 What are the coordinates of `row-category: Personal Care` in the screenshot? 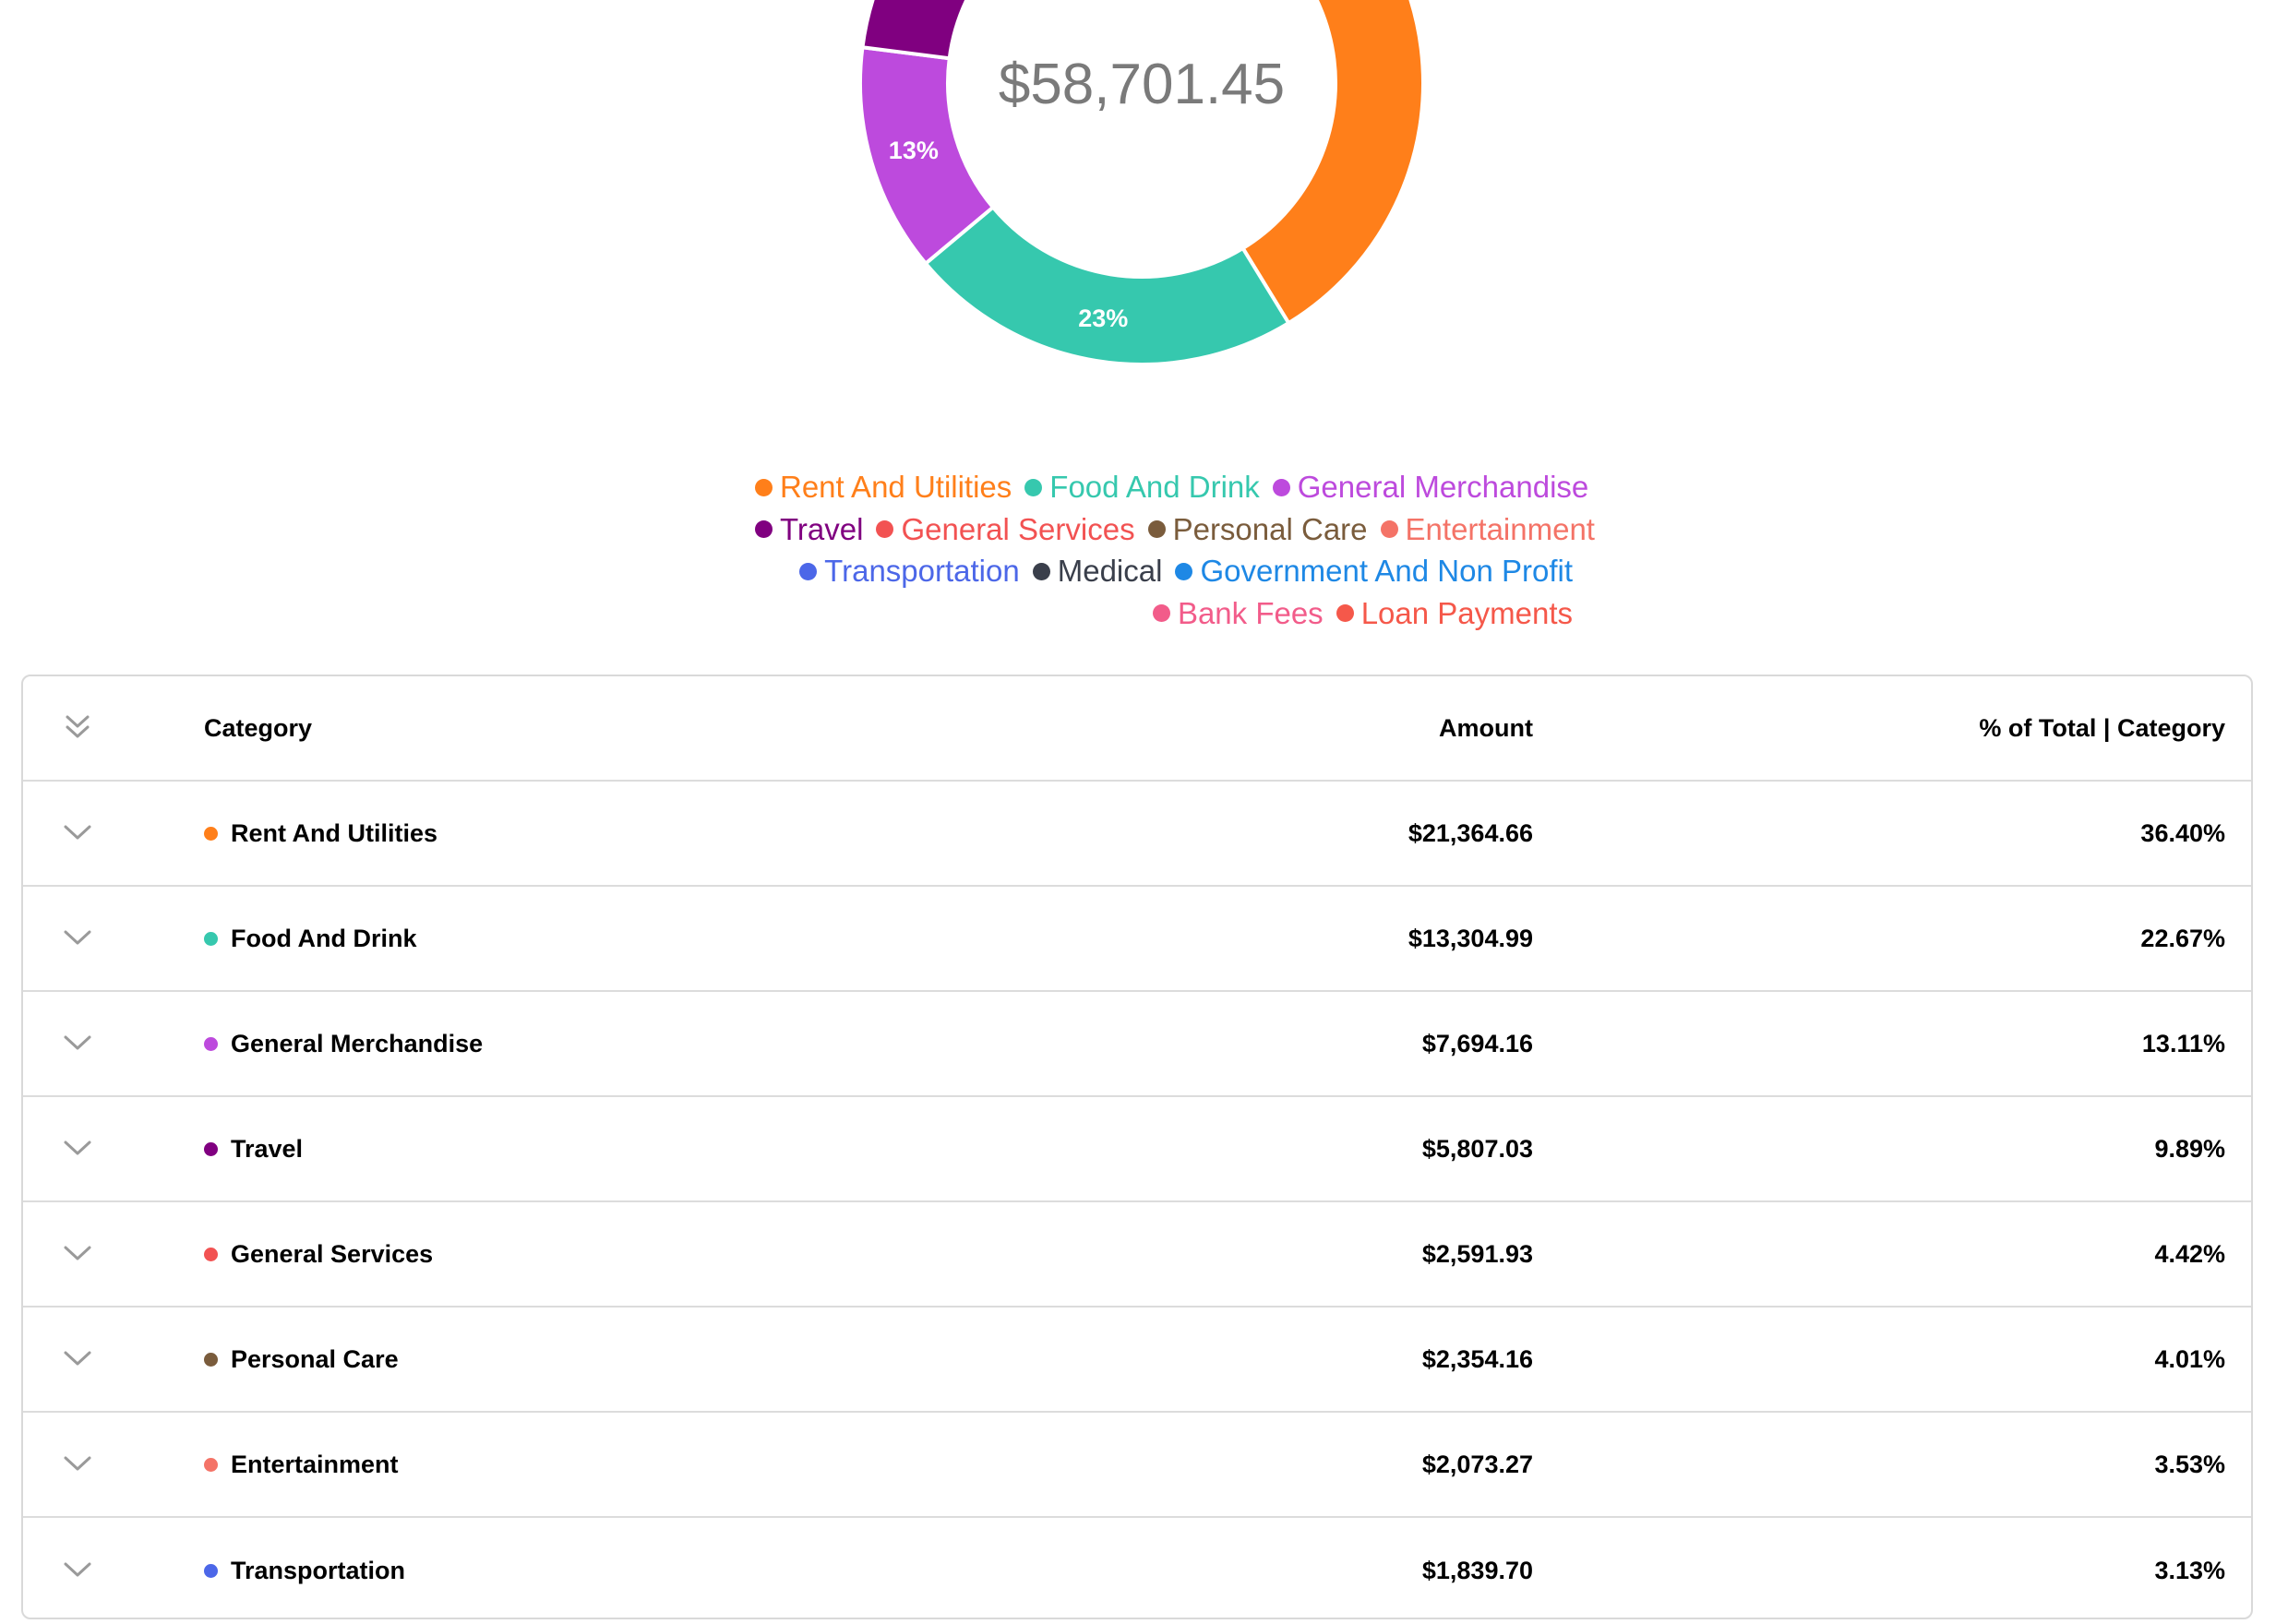 It's located at (302, 1359).